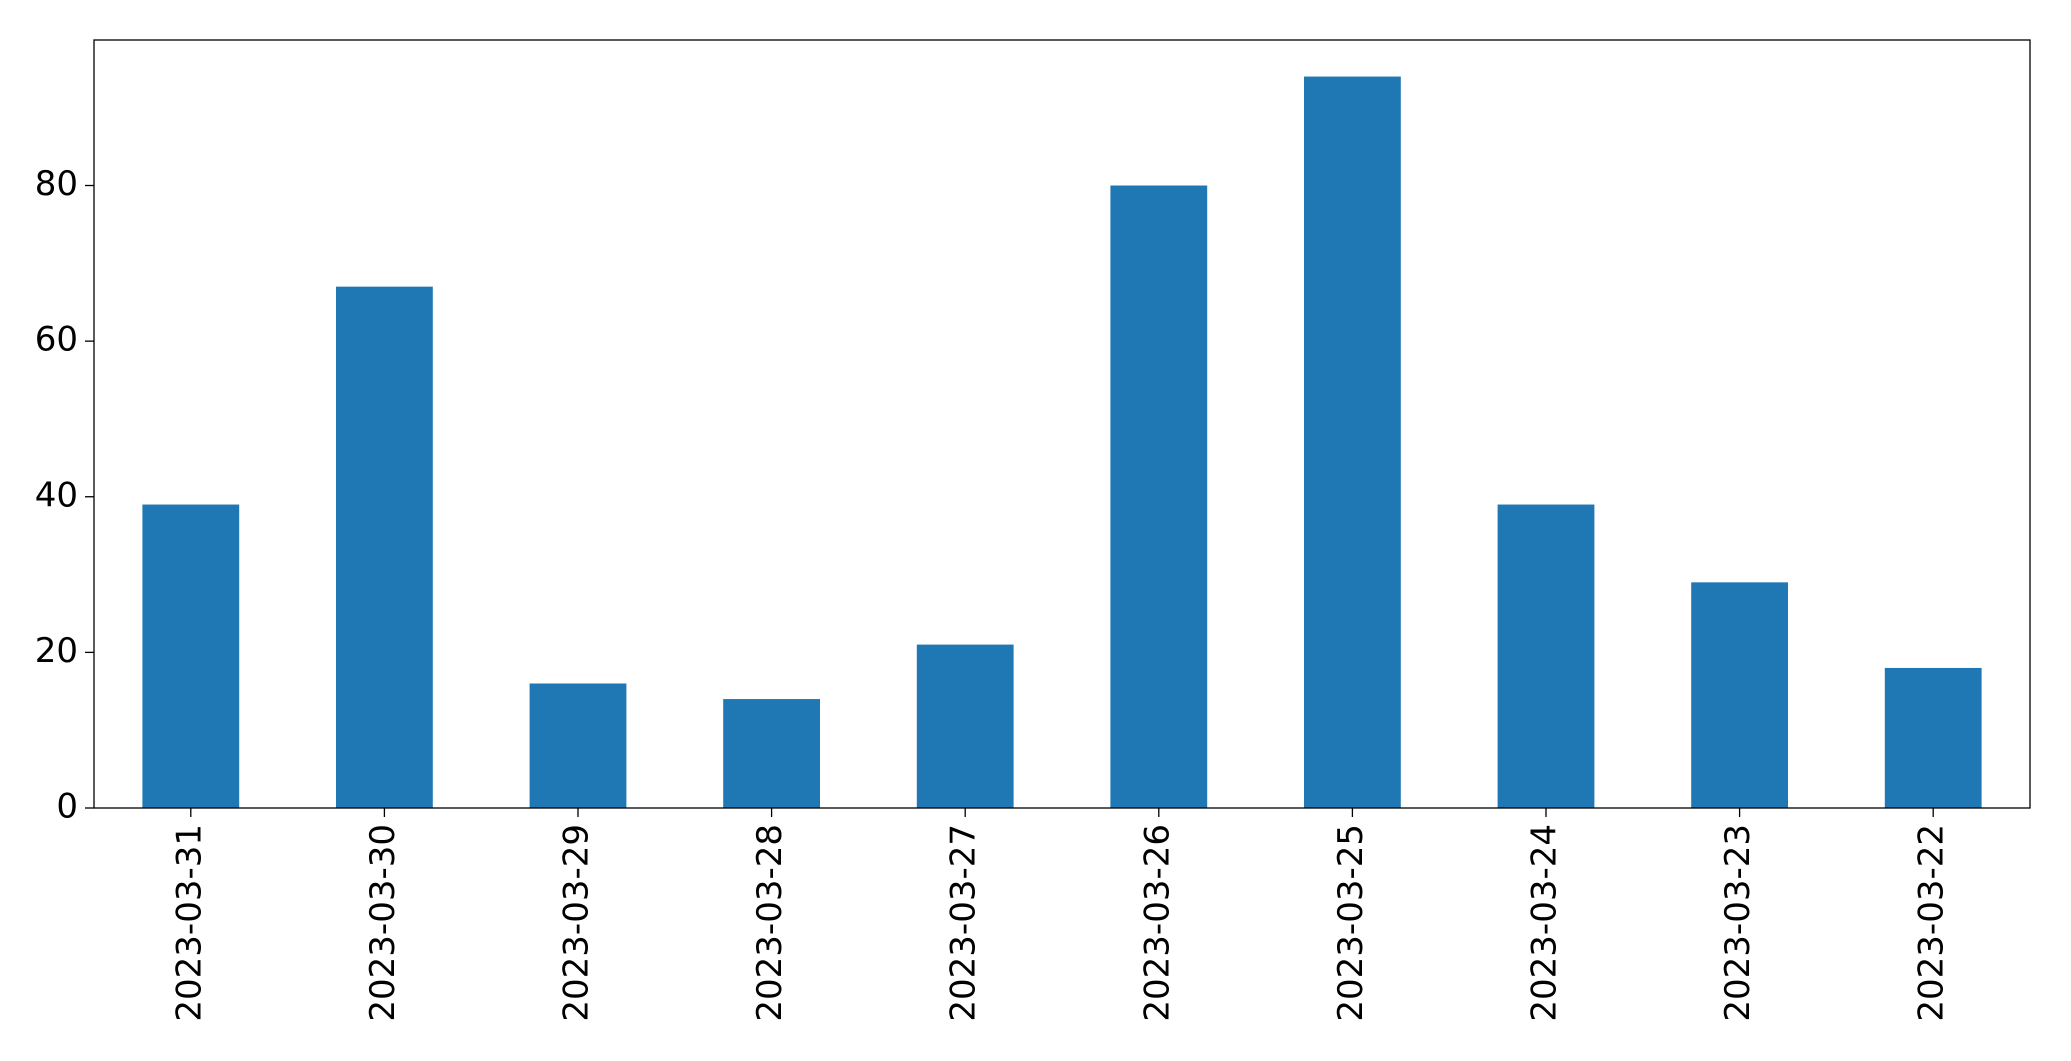 The image size is (2071, 1061). I want to click on x-tick-label: 2023-03-23, so click(1738, 923).